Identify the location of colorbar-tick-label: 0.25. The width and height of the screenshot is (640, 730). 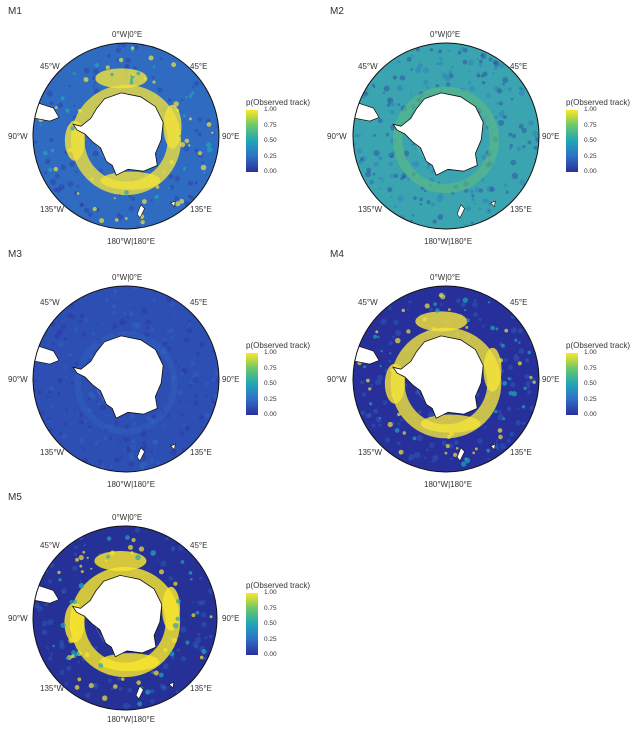
(270, 399).